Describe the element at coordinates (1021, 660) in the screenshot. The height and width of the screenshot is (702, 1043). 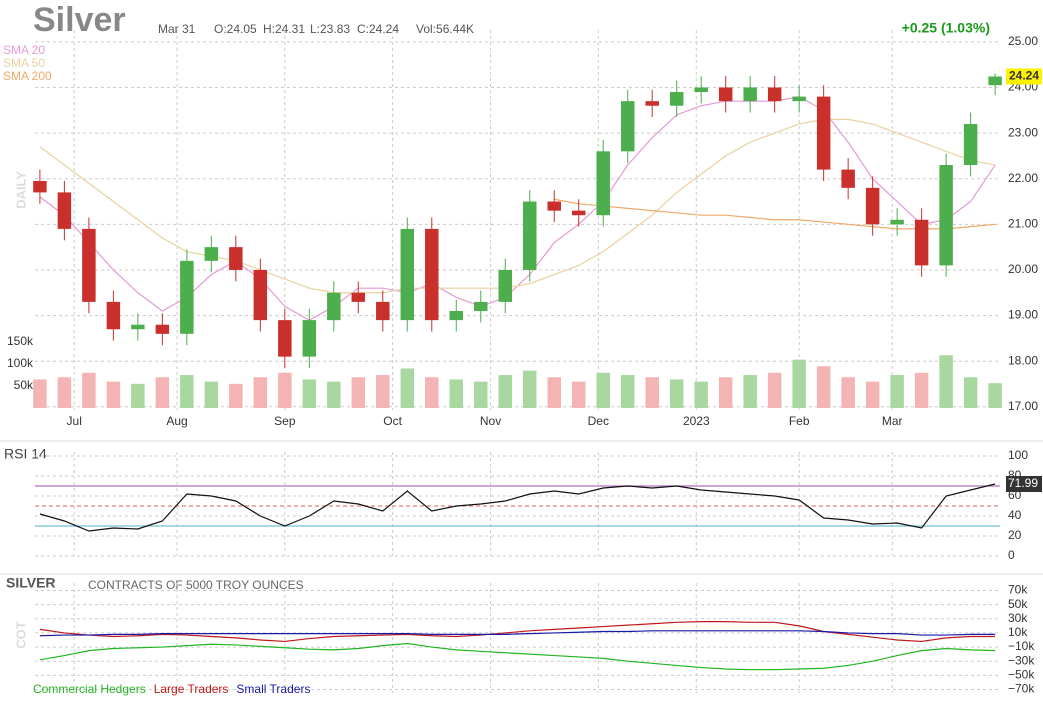
I see `y-tick-label: −30k` at that location.